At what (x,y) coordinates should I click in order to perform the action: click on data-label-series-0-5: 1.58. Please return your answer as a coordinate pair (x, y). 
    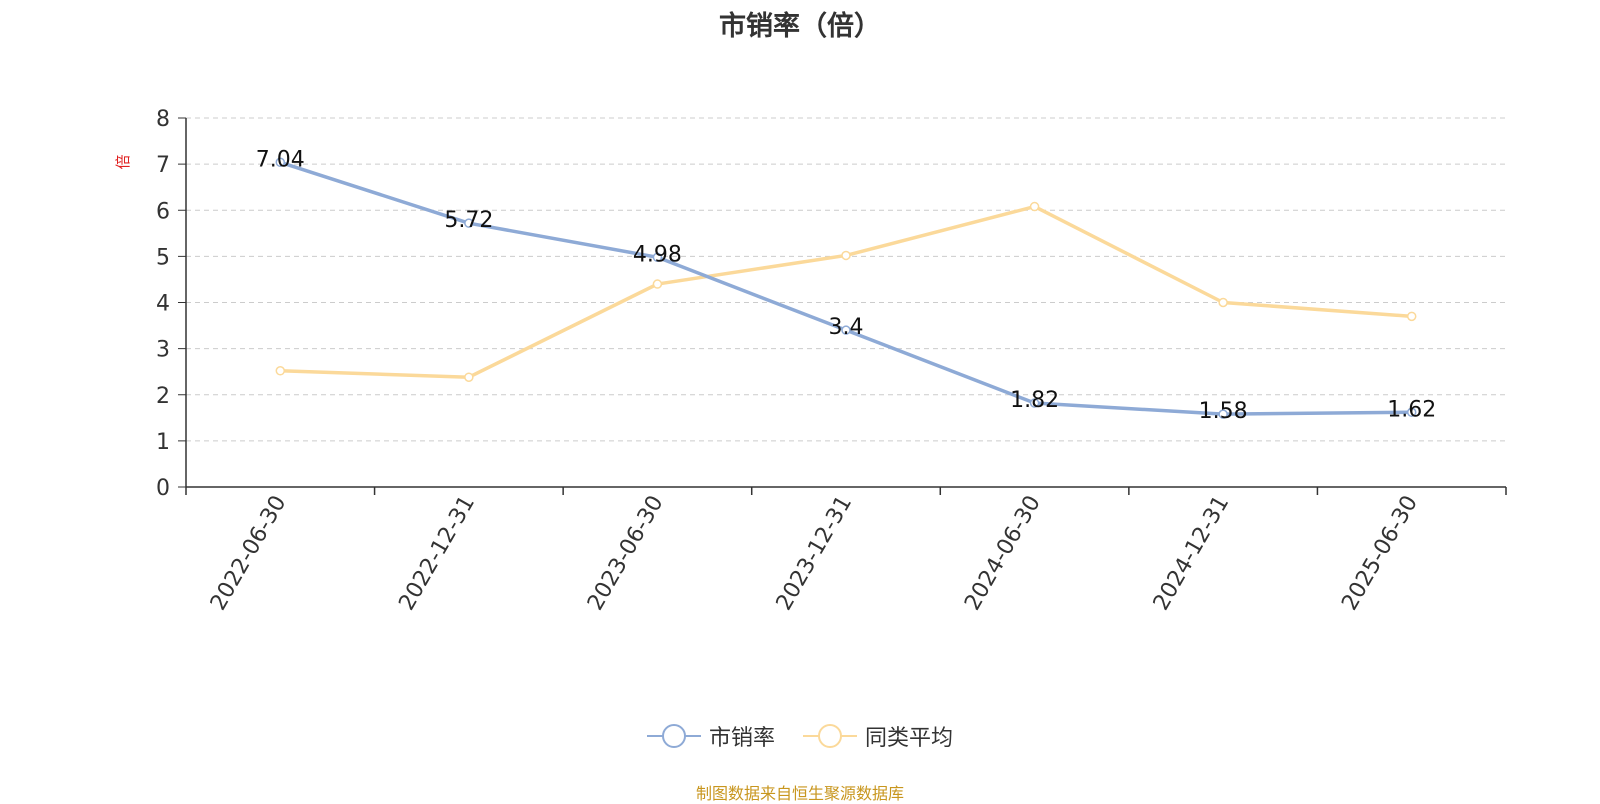
    Looking at the image, I should click on (1223, 411).